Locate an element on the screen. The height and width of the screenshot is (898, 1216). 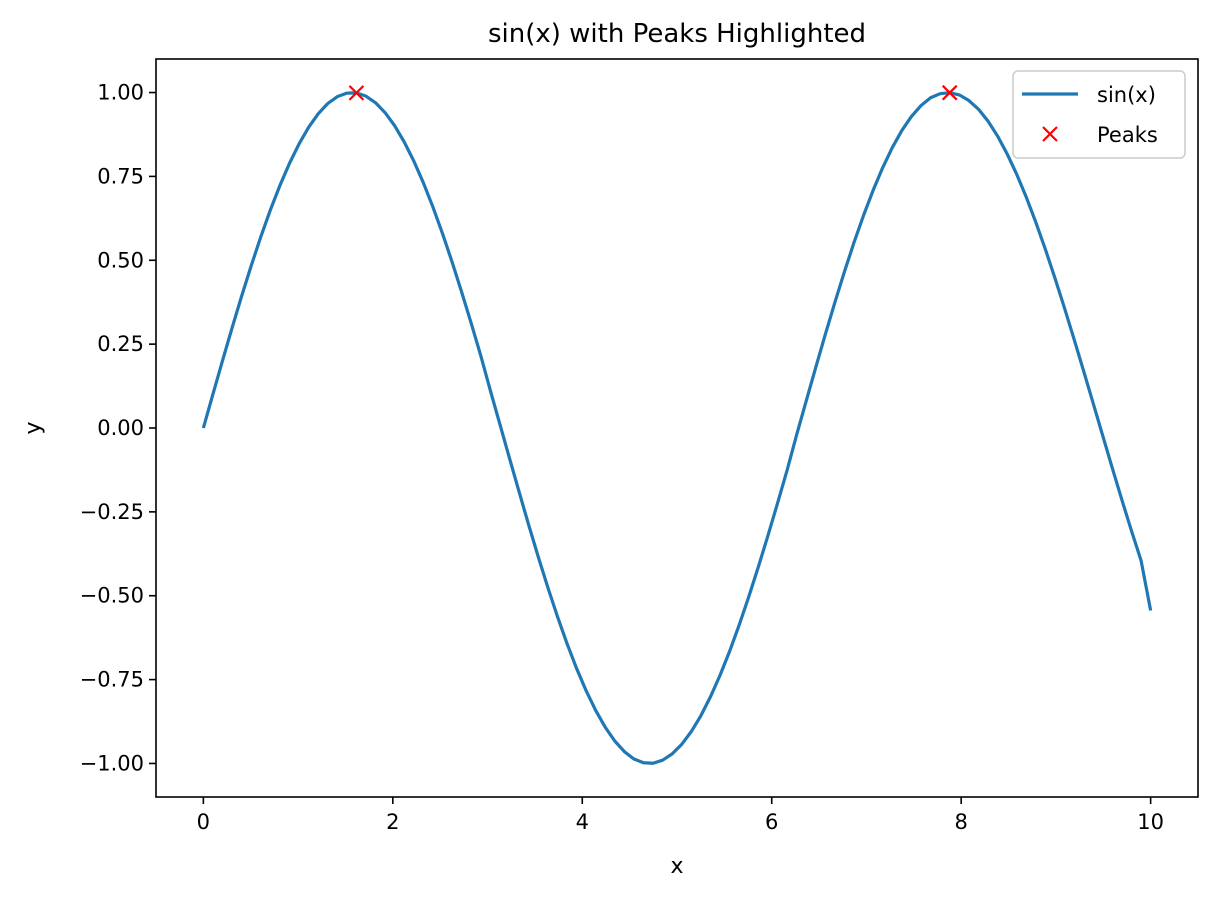
x-tick-label: 6 is located at coordinates (771, 822).